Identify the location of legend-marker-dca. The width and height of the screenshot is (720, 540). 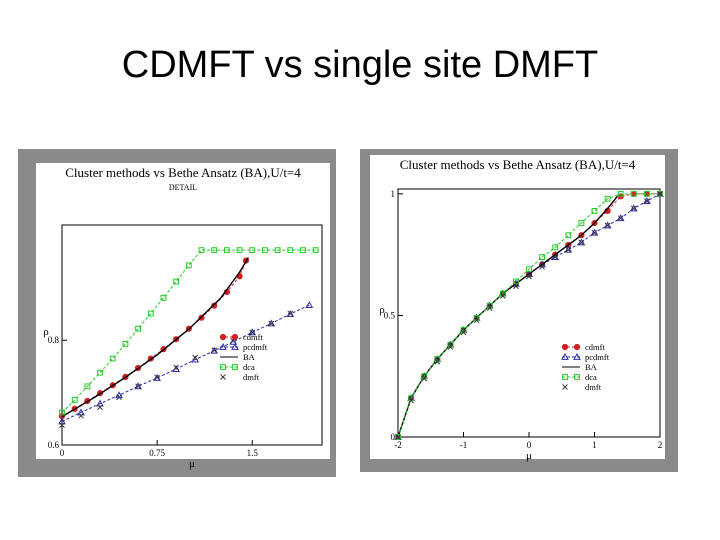
(223, 367).